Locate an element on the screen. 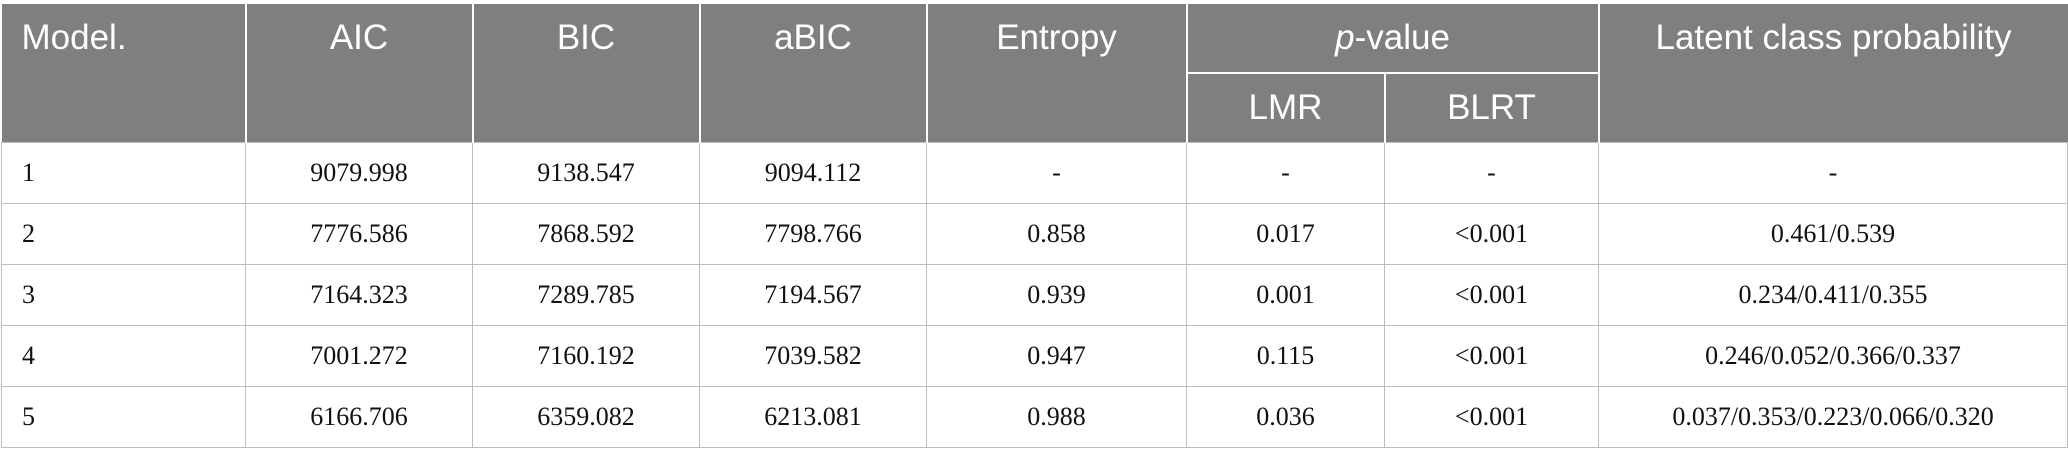 This screenshot has height=466, width=2068. cell-entropy: 0.858 is located at coordinates (1056, 234).